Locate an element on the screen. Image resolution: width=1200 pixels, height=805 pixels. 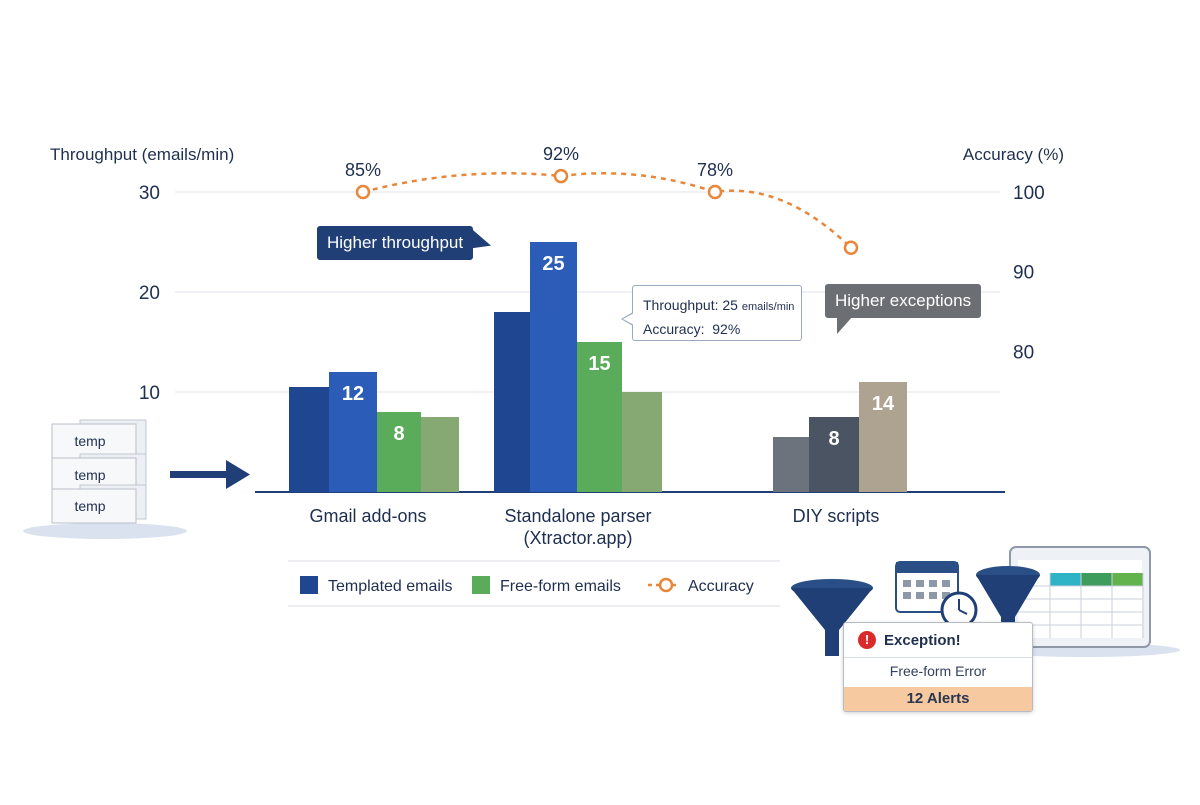
higher-exceptions-label: Higher exceptions is located at coordinates (903, 300).